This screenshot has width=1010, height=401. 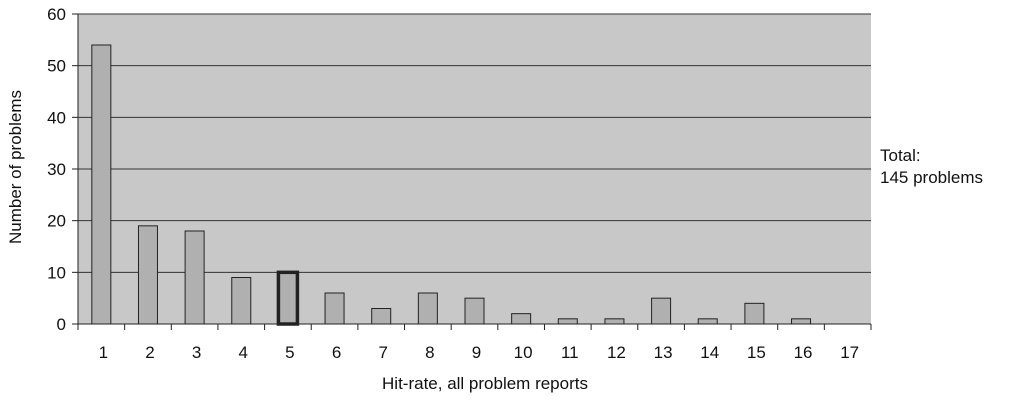 I want to click on x-tick-label: 6, so click(x=336, y=352).